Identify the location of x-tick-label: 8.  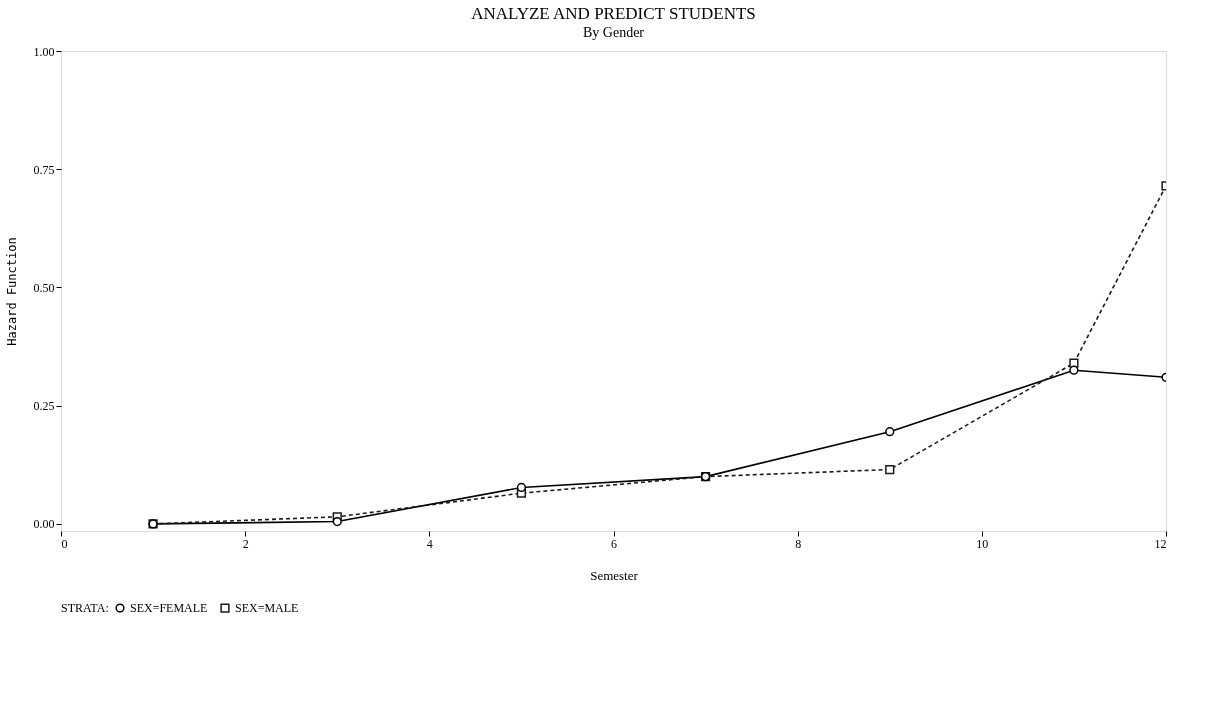
(798, 543).